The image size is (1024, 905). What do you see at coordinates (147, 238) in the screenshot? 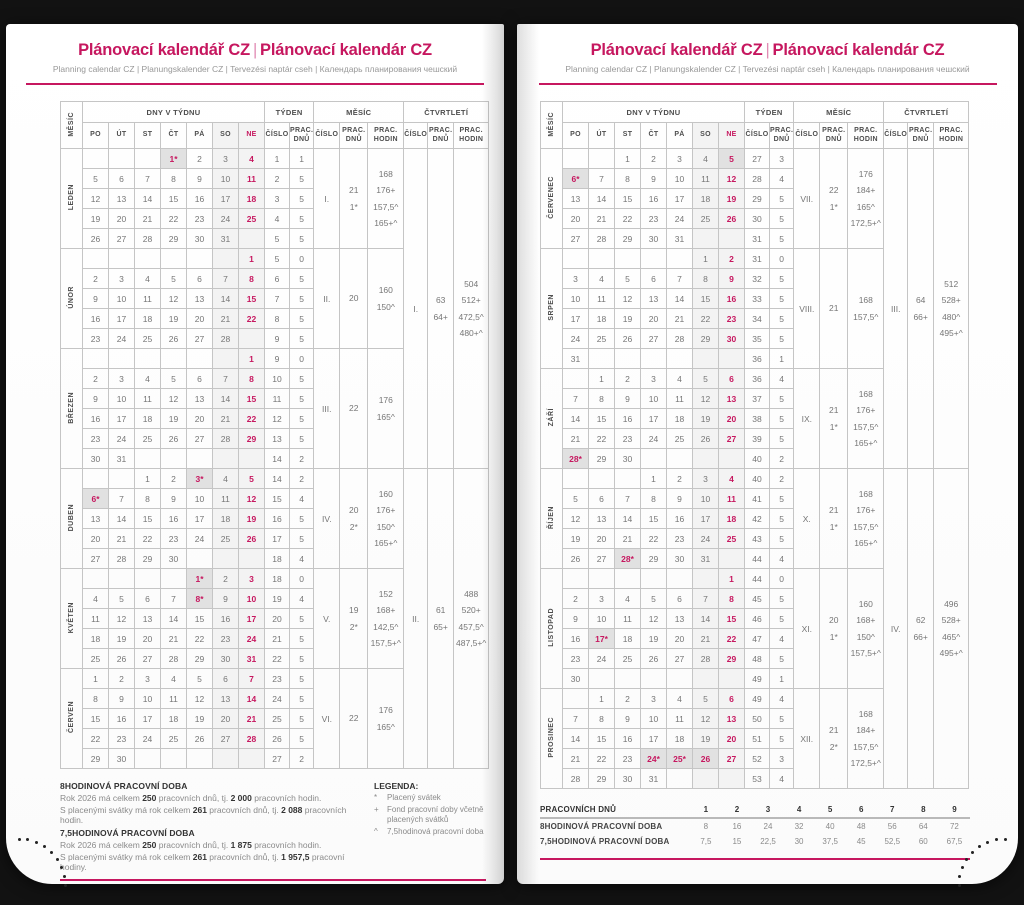
I see `day-cell: 28` at bounding box center [147, 238].